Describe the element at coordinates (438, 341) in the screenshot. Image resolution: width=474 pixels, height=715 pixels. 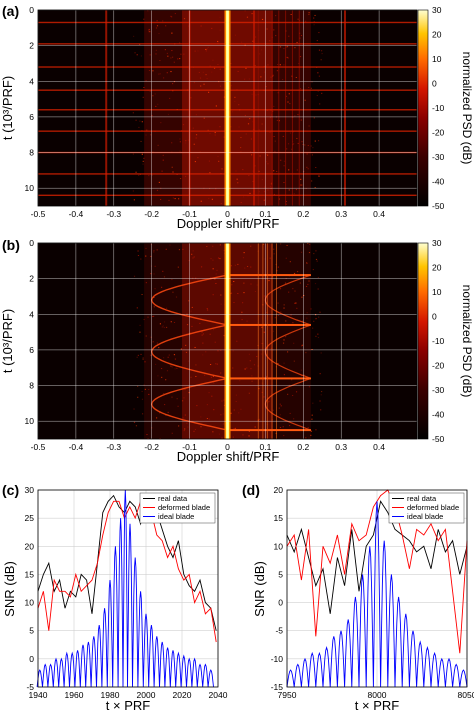
I see `colorbar-ticks-b: 30 20 10 0 -10 -20 -30 -40 -50` at that location.